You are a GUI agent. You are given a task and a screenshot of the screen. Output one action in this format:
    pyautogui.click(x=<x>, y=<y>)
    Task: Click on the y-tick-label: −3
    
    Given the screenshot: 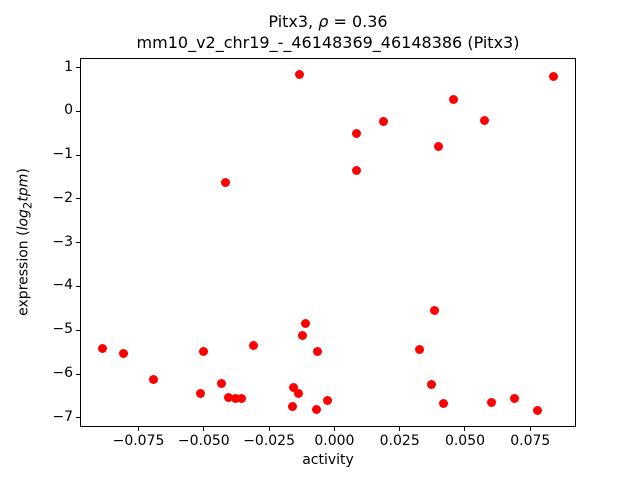 What is the action you would take?
    pyautogui.click(x=62, y=241)
    